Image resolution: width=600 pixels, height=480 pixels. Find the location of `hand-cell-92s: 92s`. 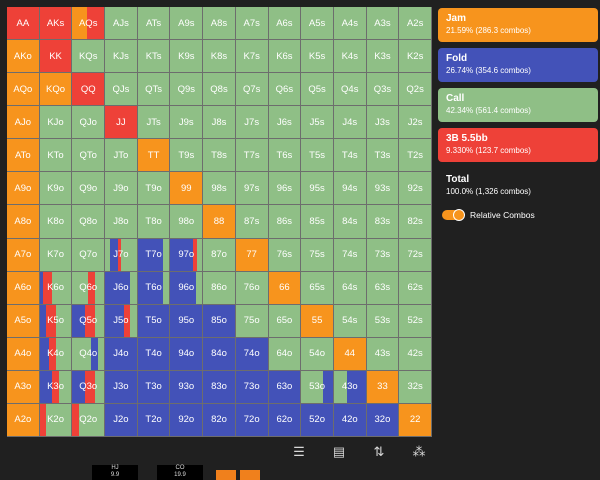

hand-cell-92s: 92s is located at coordinates (415, 189).